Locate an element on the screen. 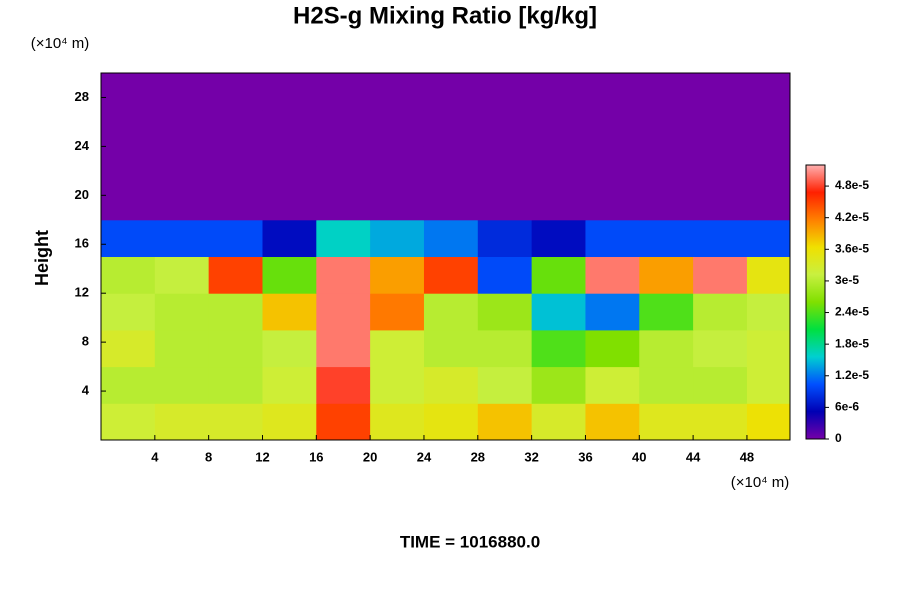 The image size is (900, 605). x-tick-label: 44 is located at coordinates (693, 456).